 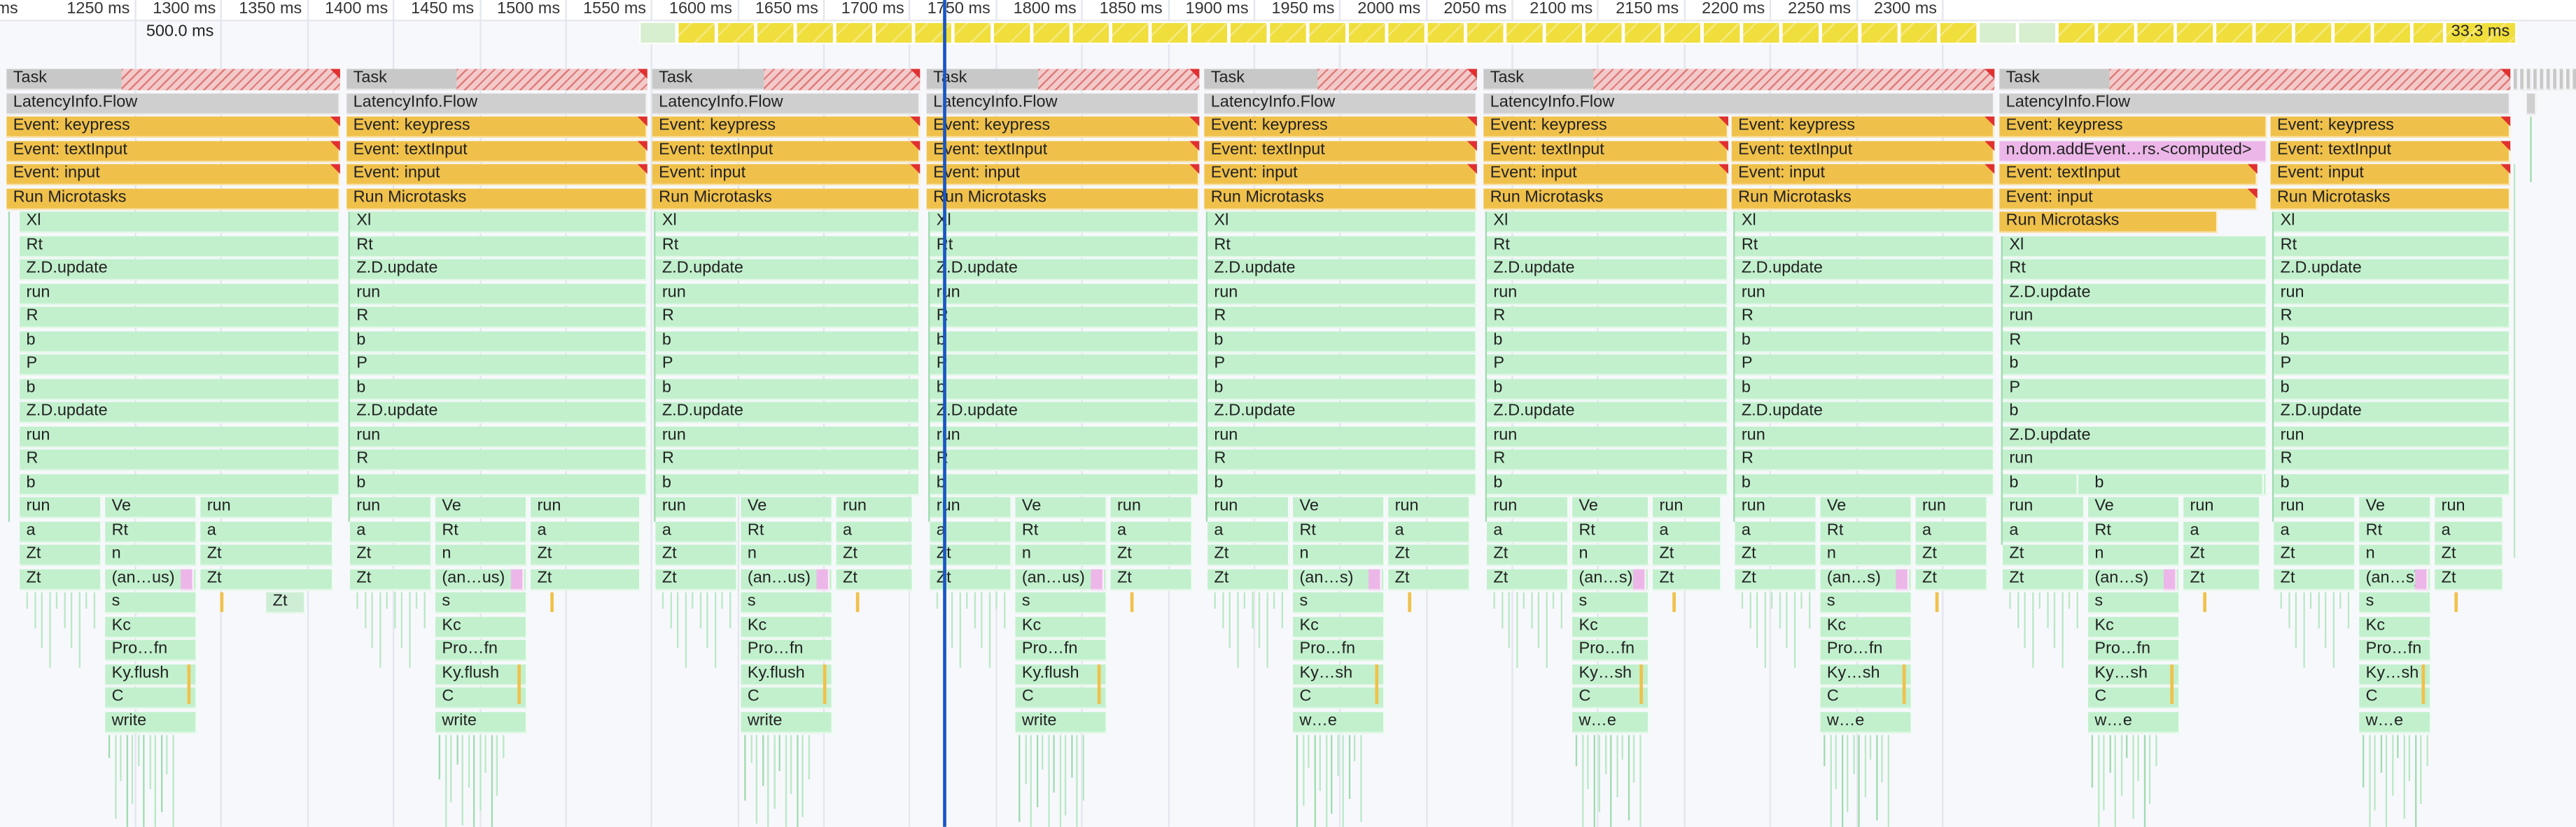 What do you see at coordinates (944, 413) in the screenshot?
I see `cursor-playhead` at bounding box center [944, 413].